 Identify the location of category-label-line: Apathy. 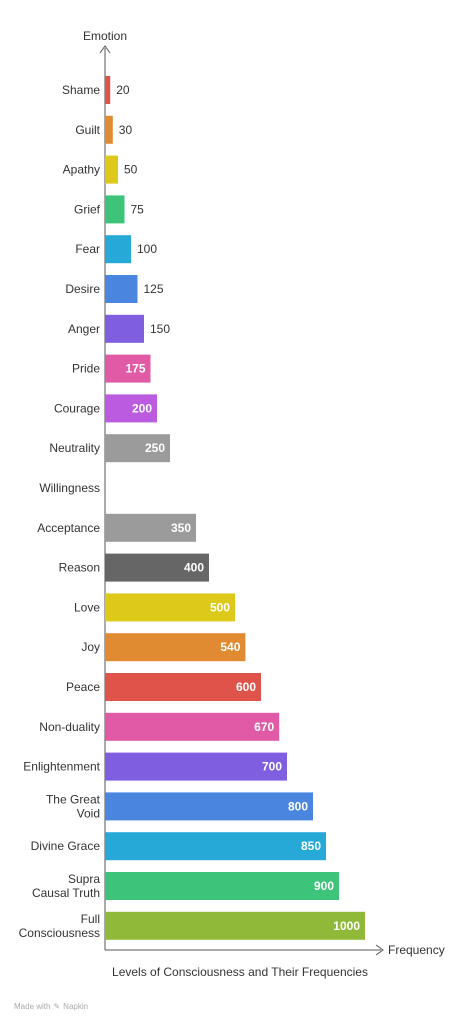
(81, 170).